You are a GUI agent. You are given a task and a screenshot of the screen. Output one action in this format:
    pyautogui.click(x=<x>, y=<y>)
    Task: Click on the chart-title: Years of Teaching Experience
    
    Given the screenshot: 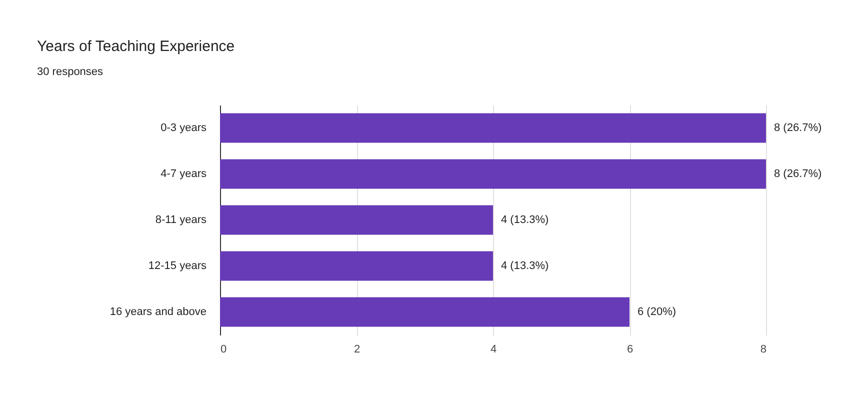 What is the action you would take?
    pyautogui.click(x=136, y=46)
    